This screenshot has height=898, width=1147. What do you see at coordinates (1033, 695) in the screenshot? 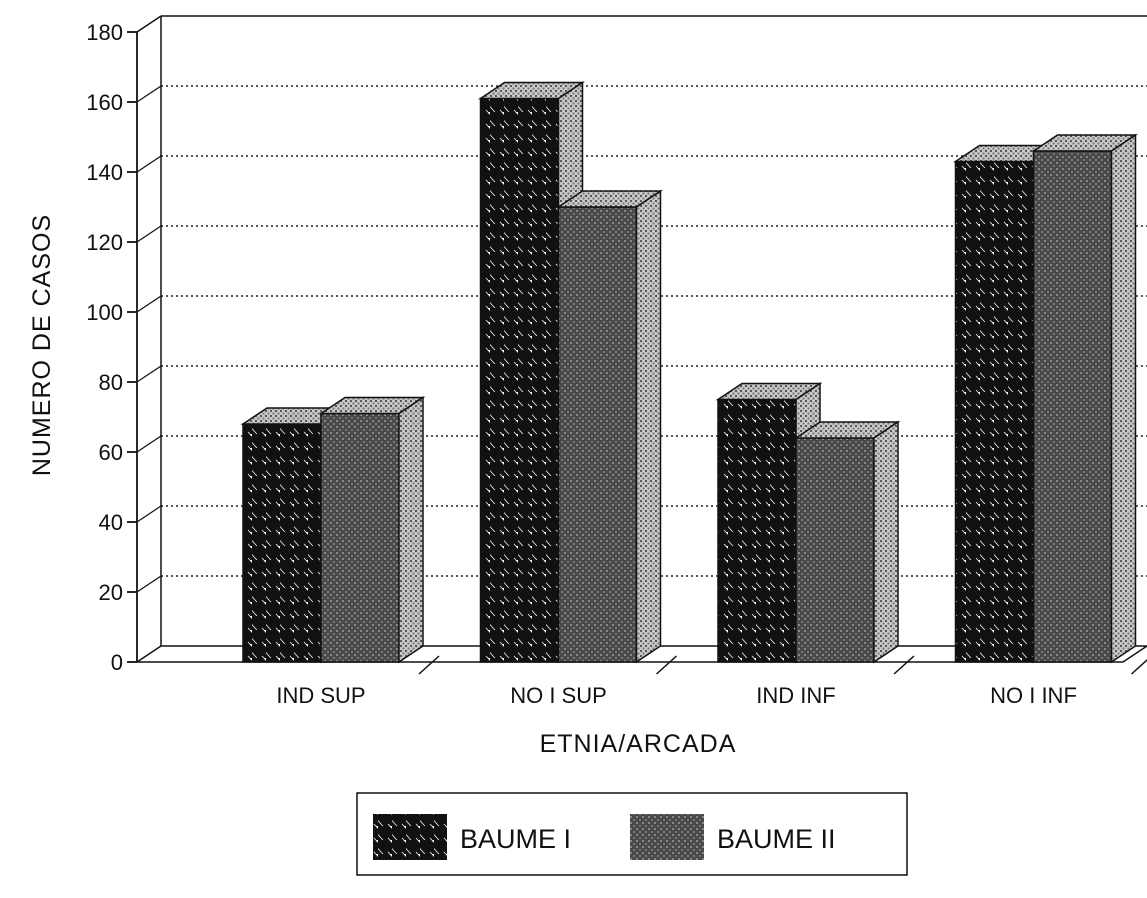
I see `x-category-label: NO I INF` at bounding box center [1033, 695].